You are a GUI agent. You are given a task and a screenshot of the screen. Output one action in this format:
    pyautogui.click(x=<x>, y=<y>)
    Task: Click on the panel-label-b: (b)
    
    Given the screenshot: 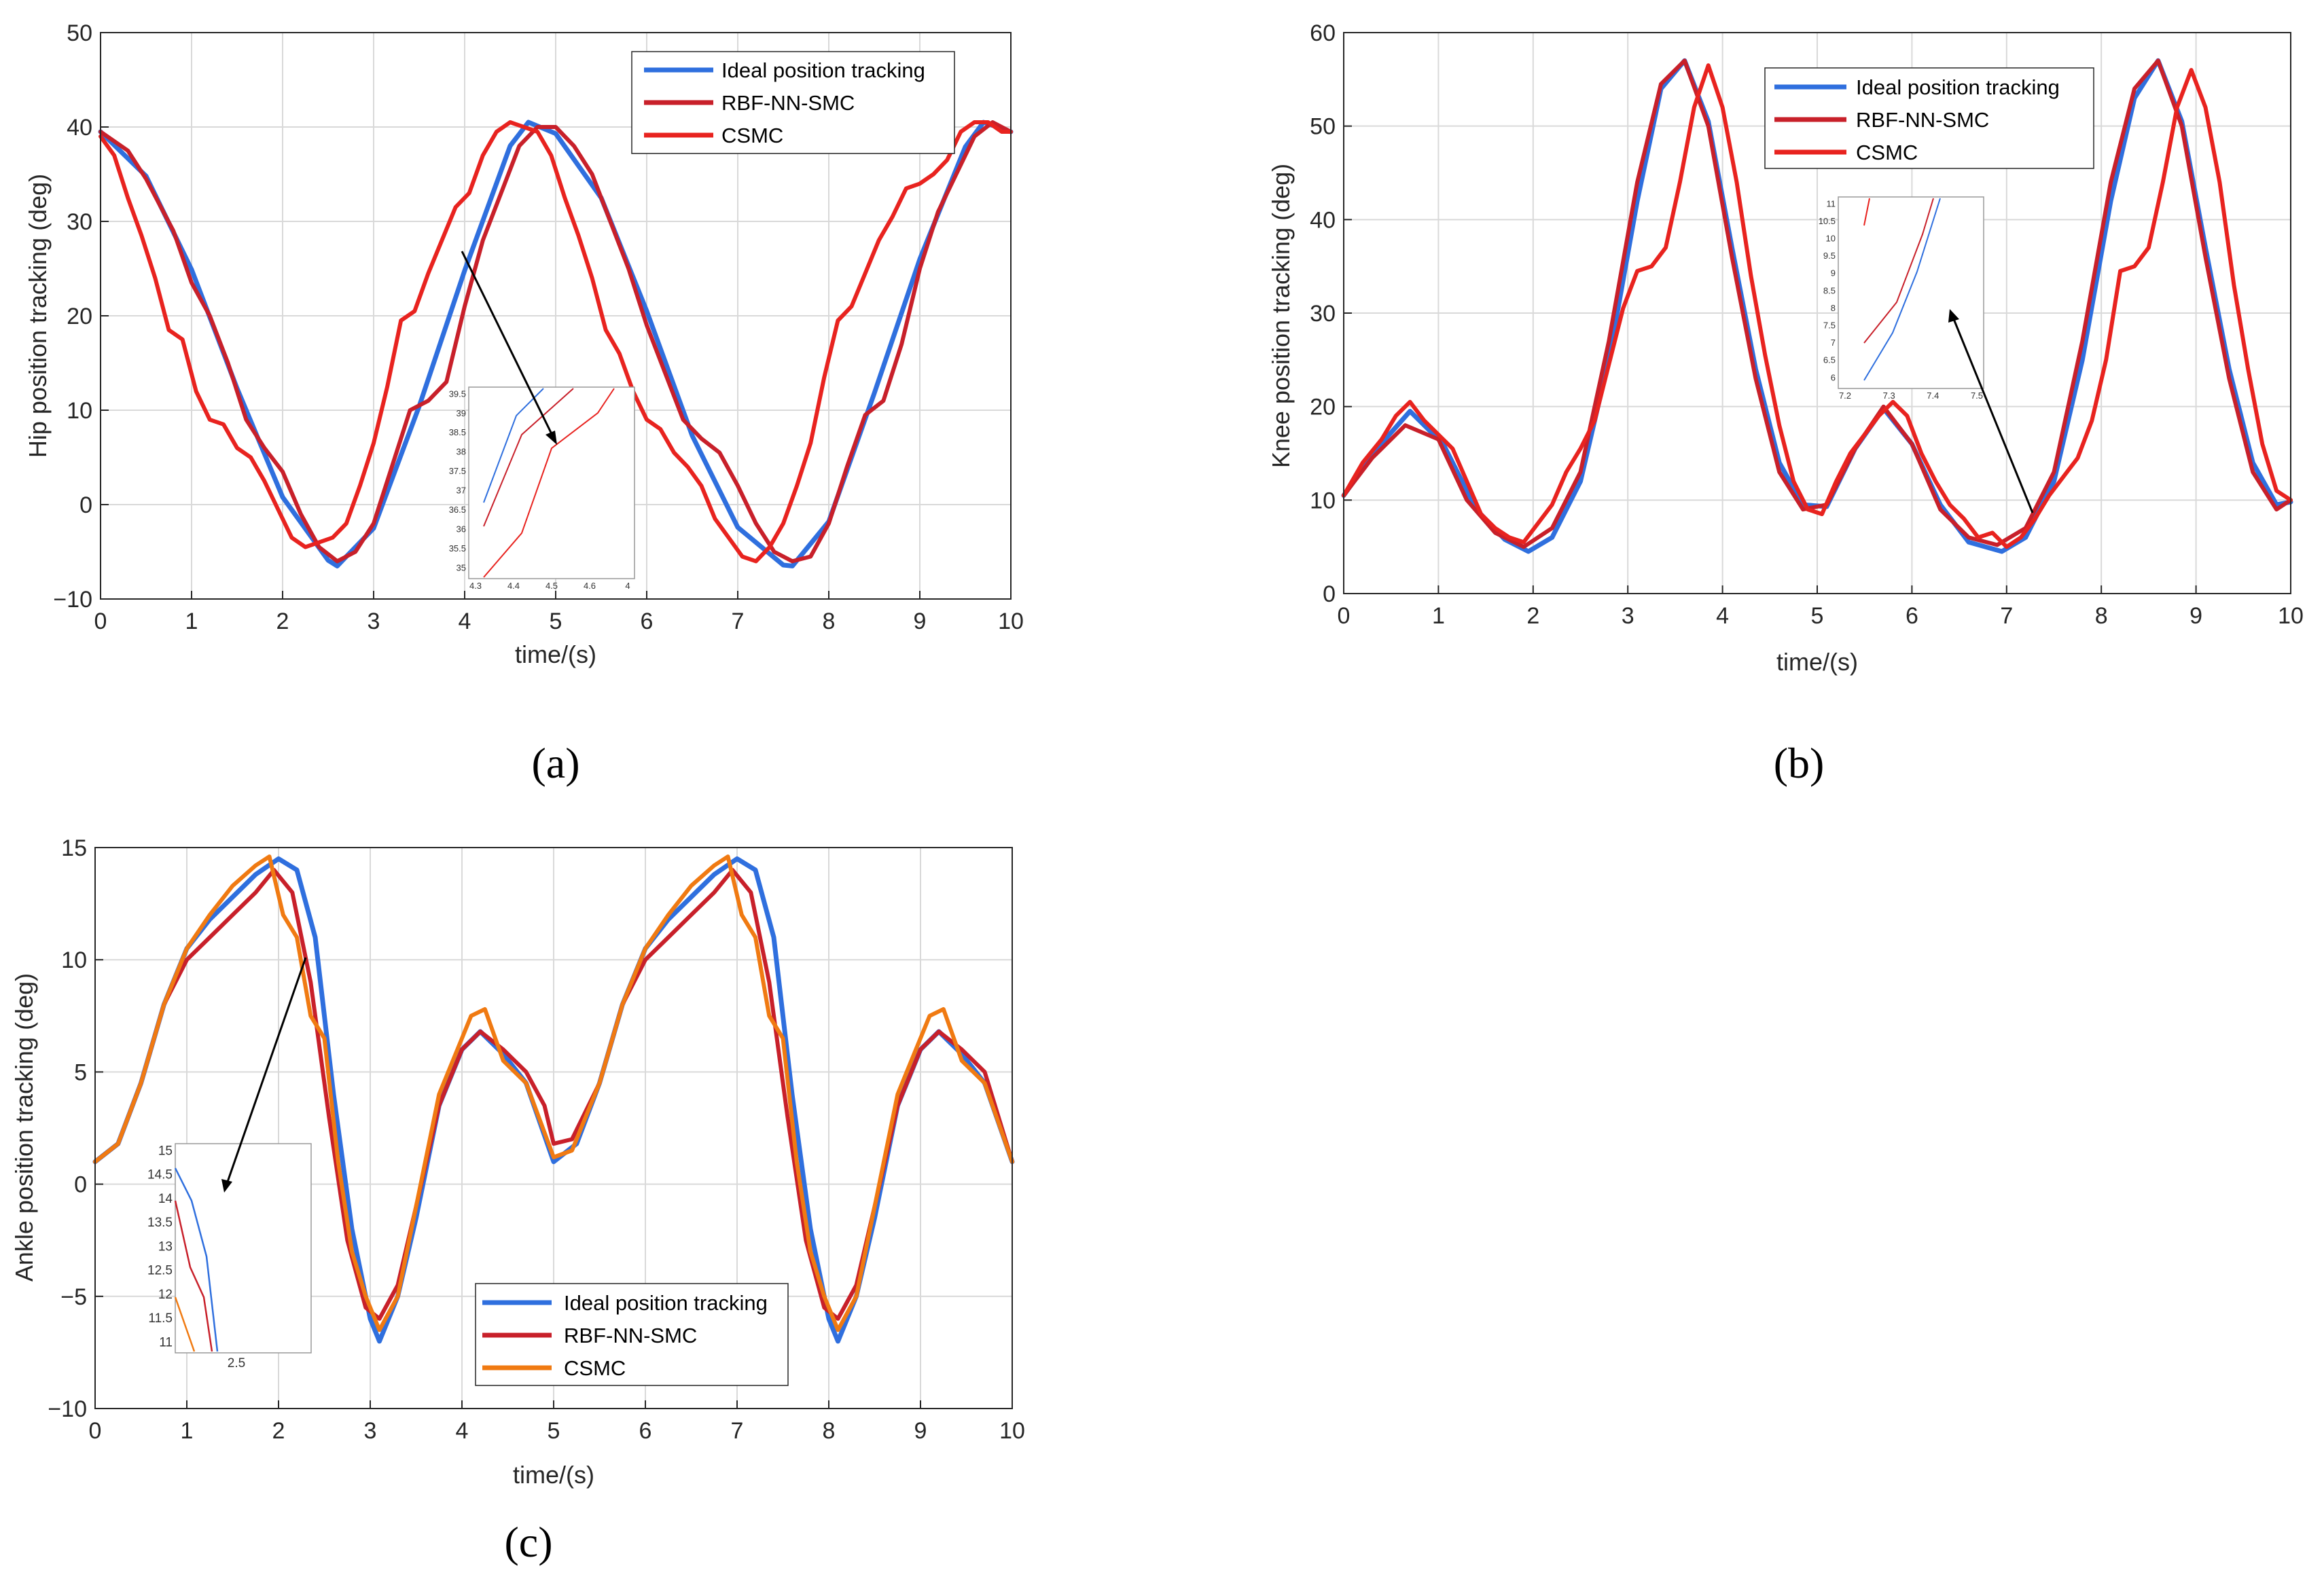 What is the action you would take?
    pyautogui.click(x=1800, y=763)
    